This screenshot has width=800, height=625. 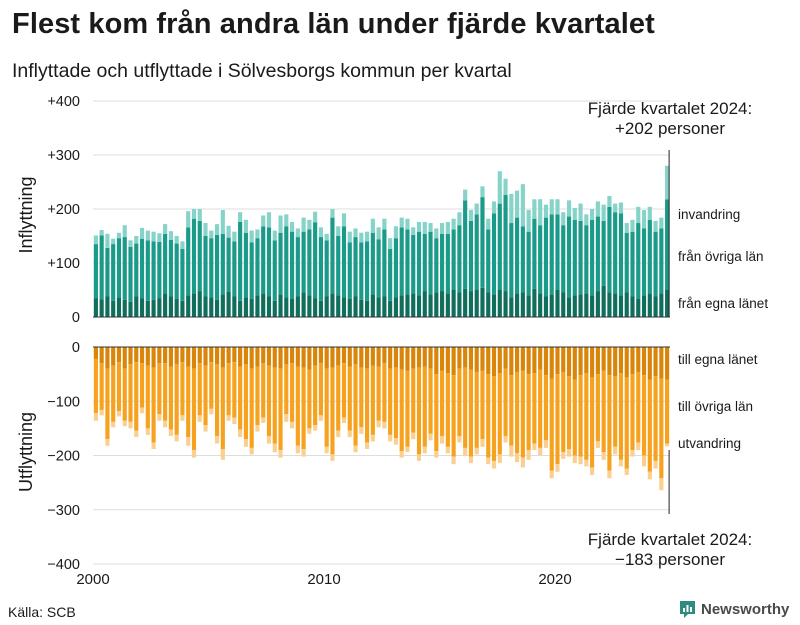 What do you see at coordinates (709, 443) in the screenshot?
I see `series-label-utvandring: utvandring` at bounding box center [709, 443].